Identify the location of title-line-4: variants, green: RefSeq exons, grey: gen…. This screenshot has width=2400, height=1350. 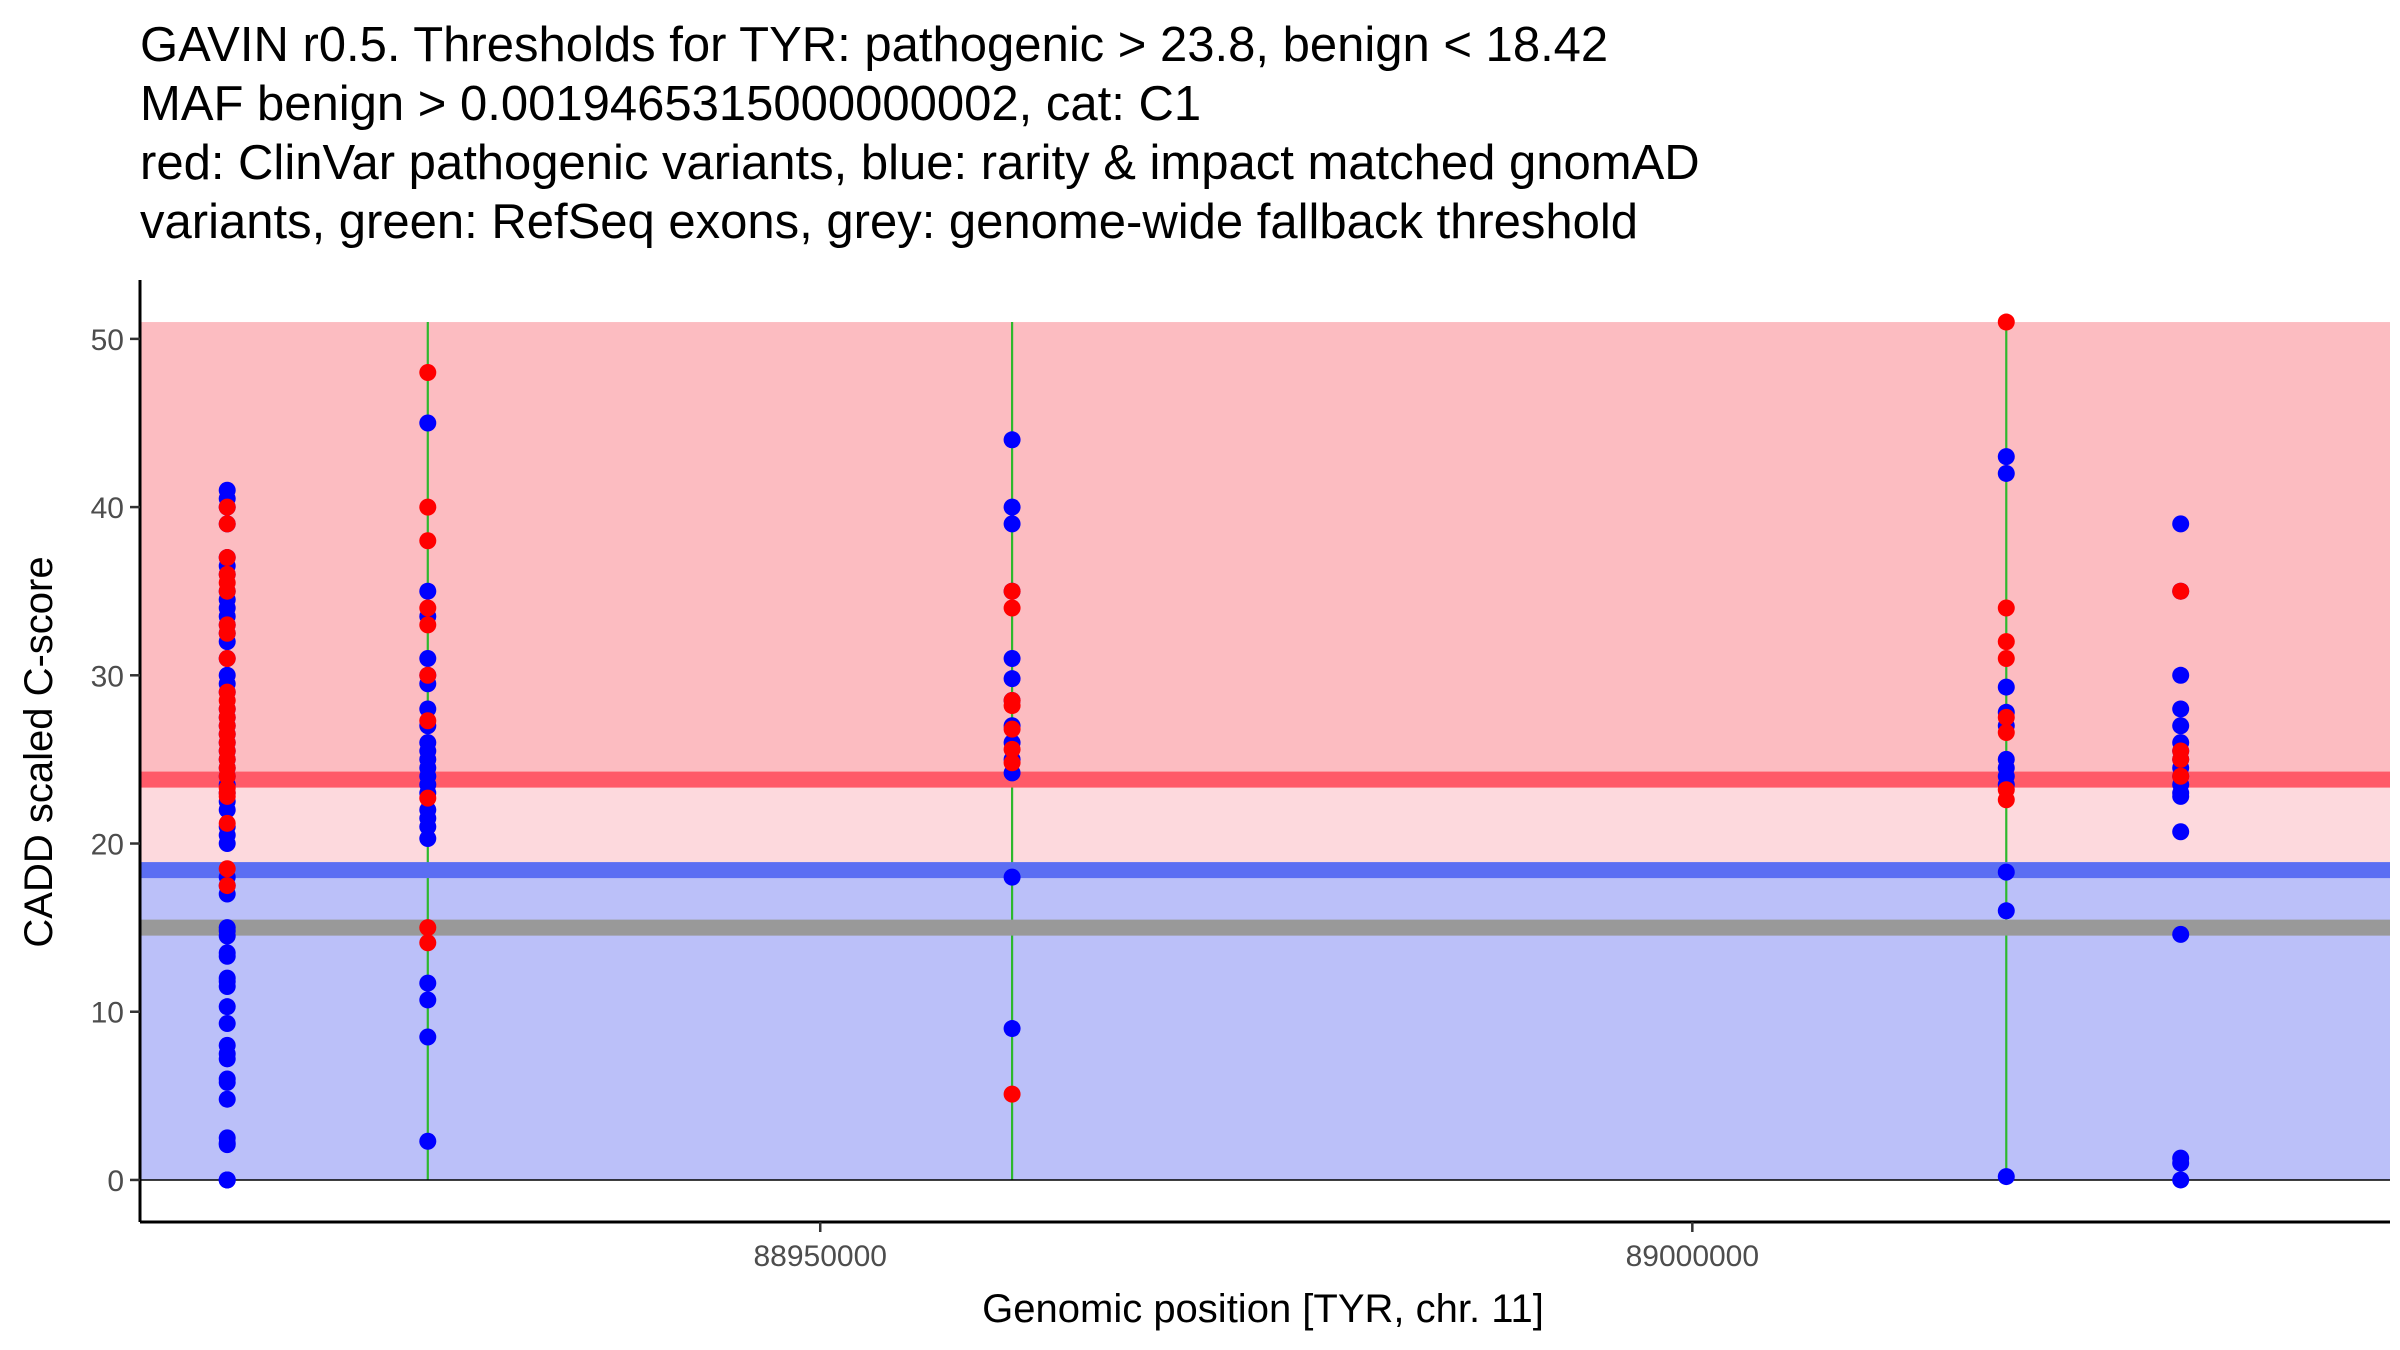
(889, 222).